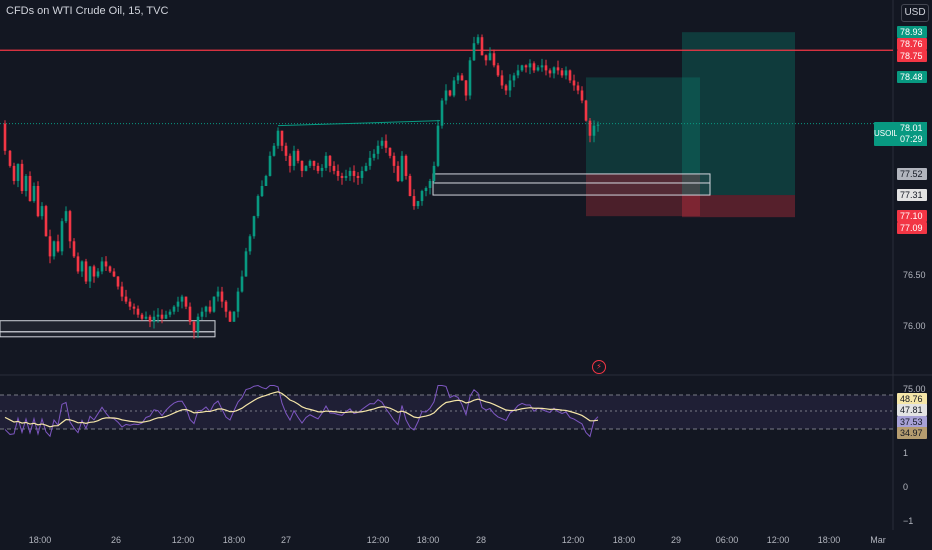  What do you see at coordinates (908, 521) in the screenshot?
I see `rsi-tick-label: −1` at bounding box center [908, 521].